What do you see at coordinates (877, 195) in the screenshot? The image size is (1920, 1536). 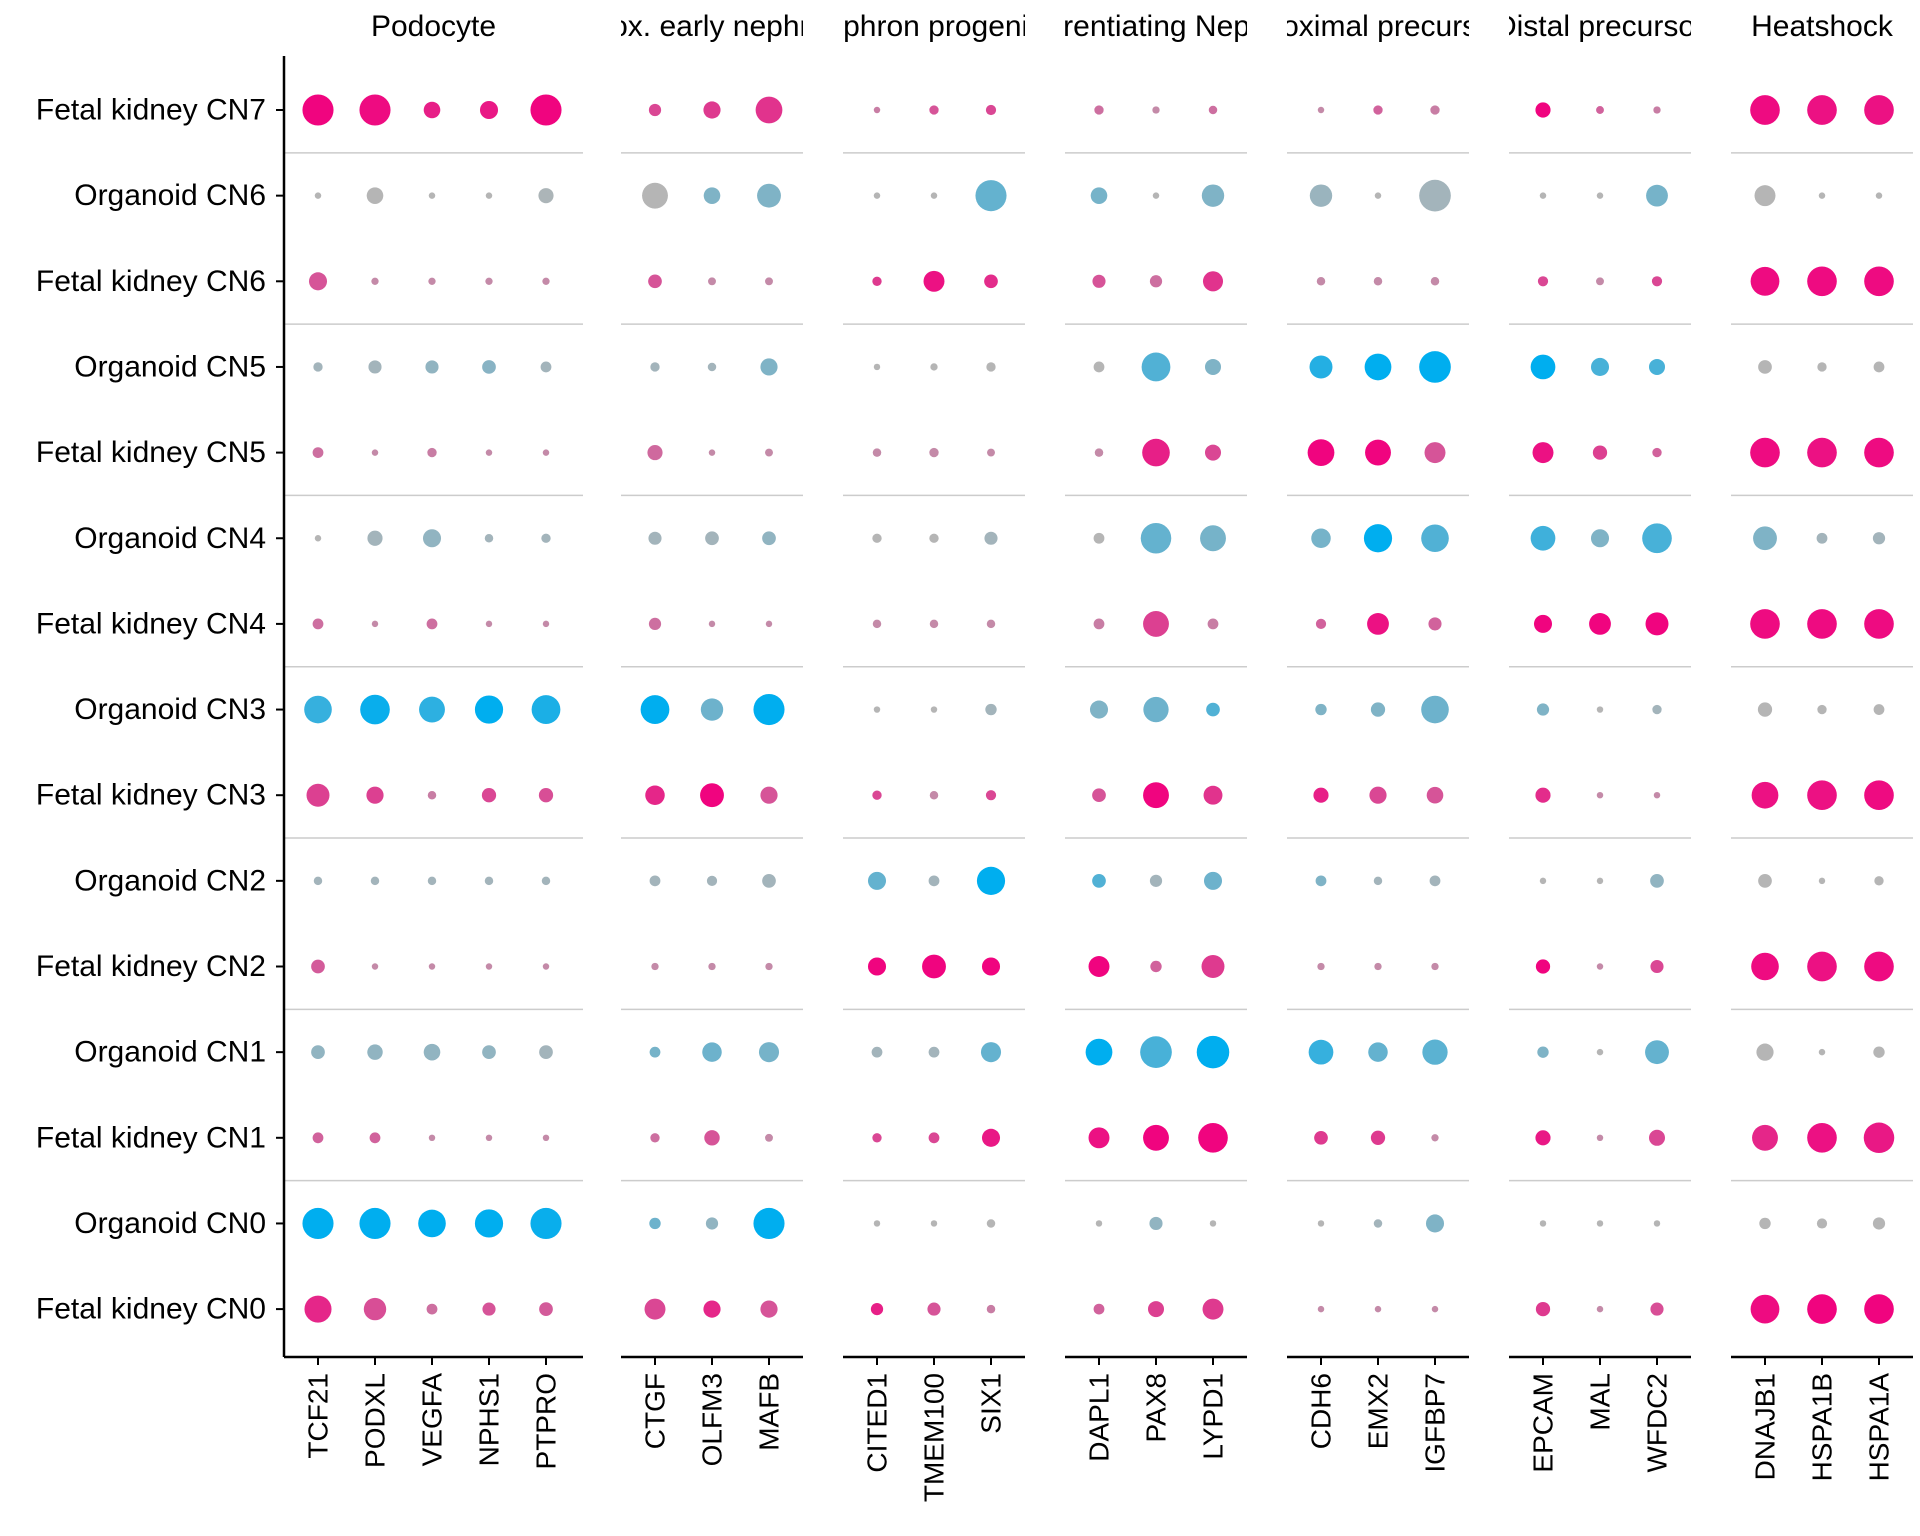 I see `dot-CITED1-organoid-cn6` at bounding box center [877, 195].